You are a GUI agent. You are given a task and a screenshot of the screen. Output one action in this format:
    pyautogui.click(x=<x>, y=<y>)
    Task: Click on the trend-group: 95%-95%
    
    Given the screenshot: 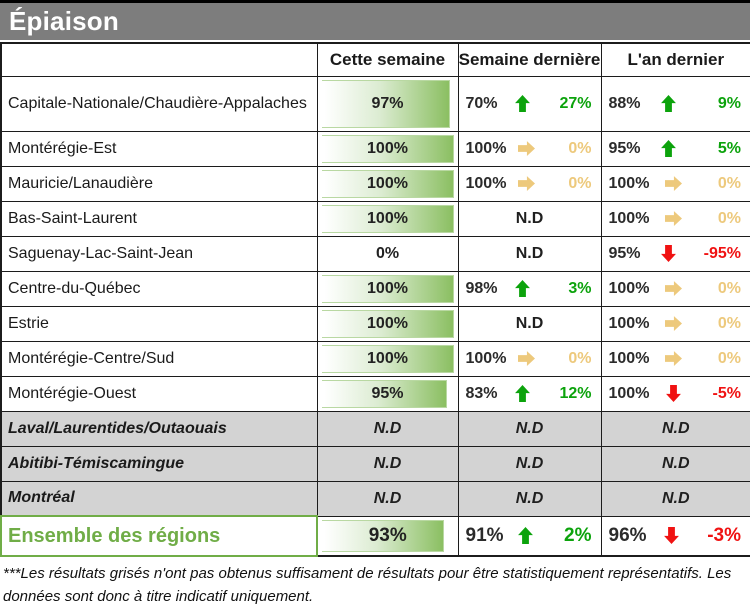 What is the action you would take?
    pyautogui.click(x=676, y=254)
    